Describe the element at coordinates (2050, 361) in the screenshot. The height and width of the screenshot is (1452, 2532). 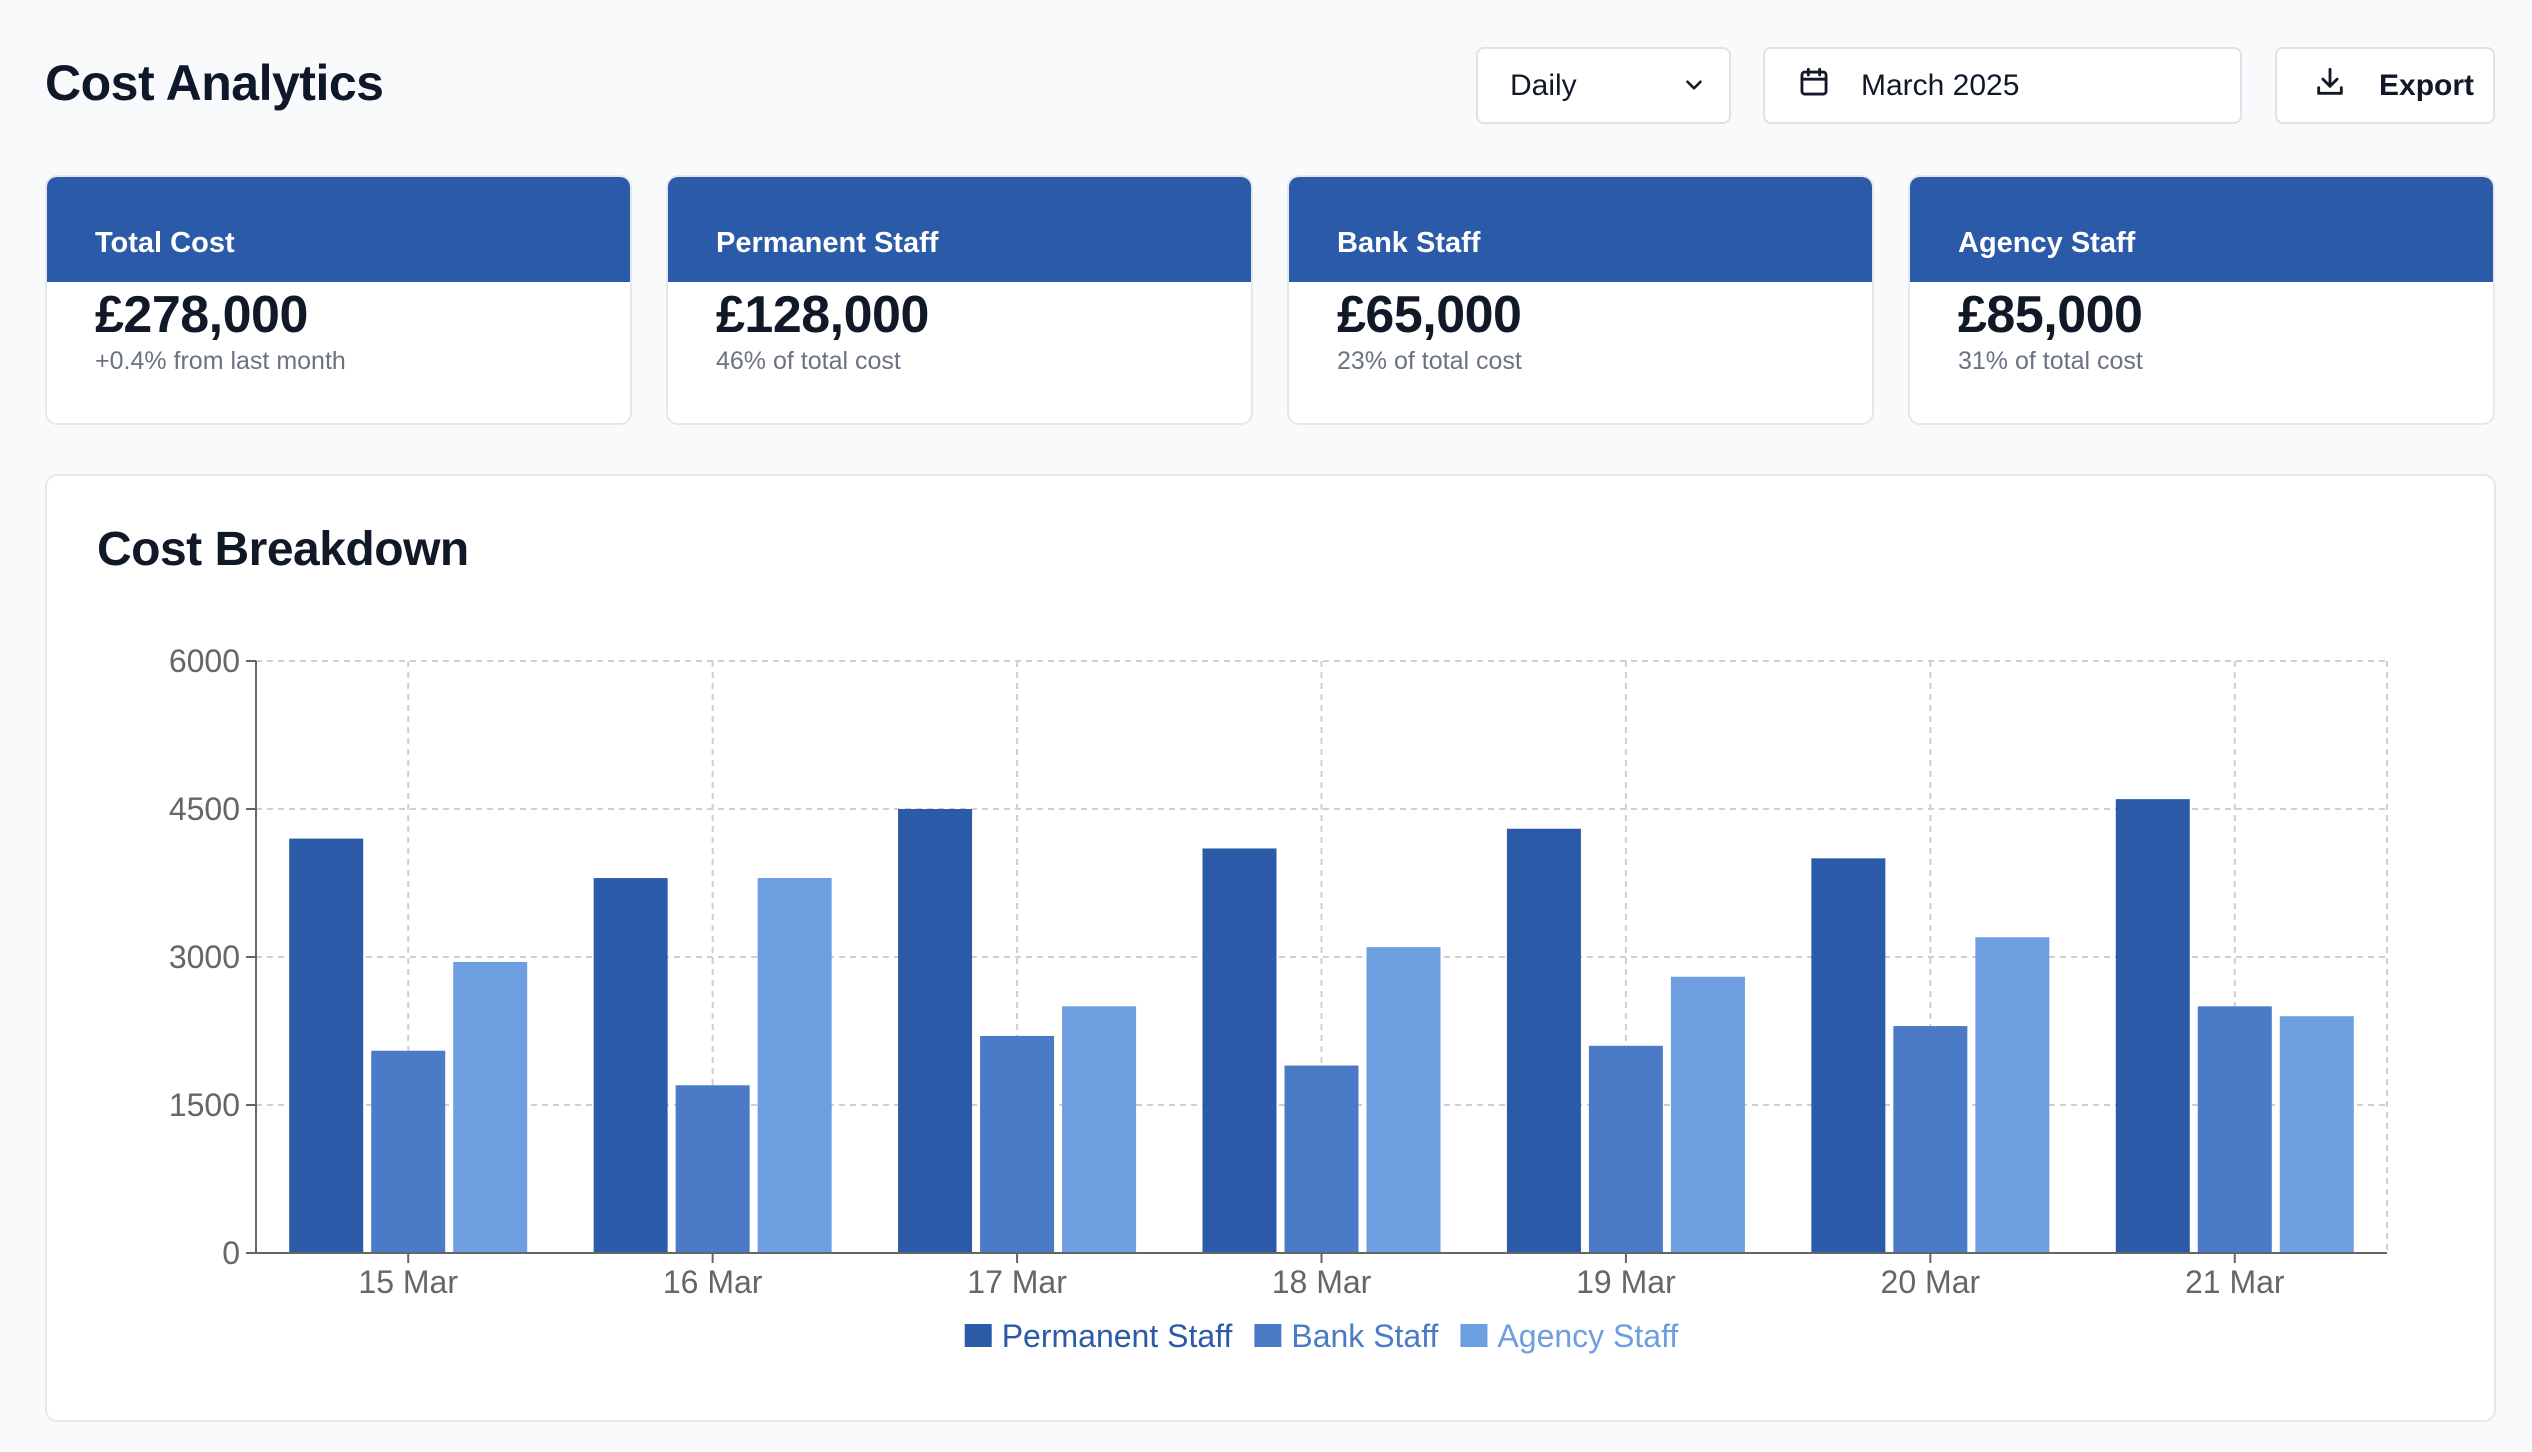
I see `card-subtext: 31% of total cost` at that location.